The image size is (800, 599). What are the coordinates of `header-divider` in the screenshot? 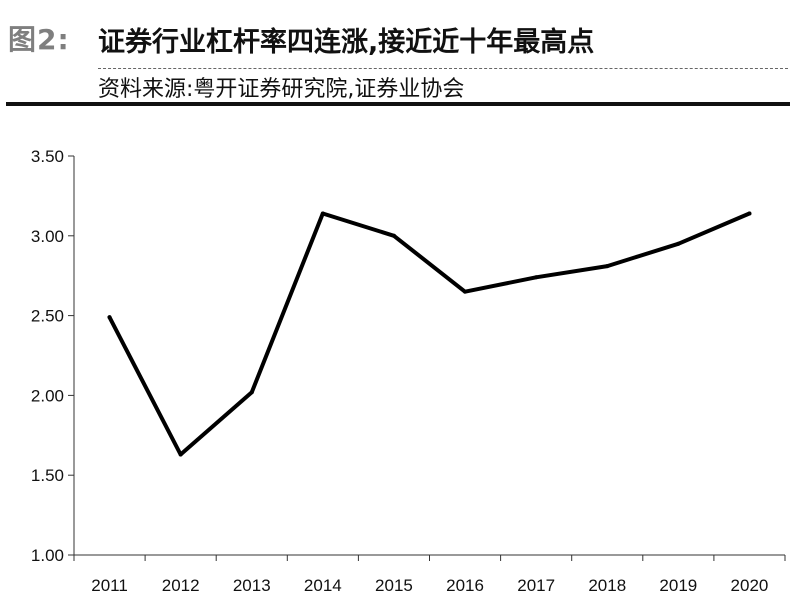 It's located at (398, 104).